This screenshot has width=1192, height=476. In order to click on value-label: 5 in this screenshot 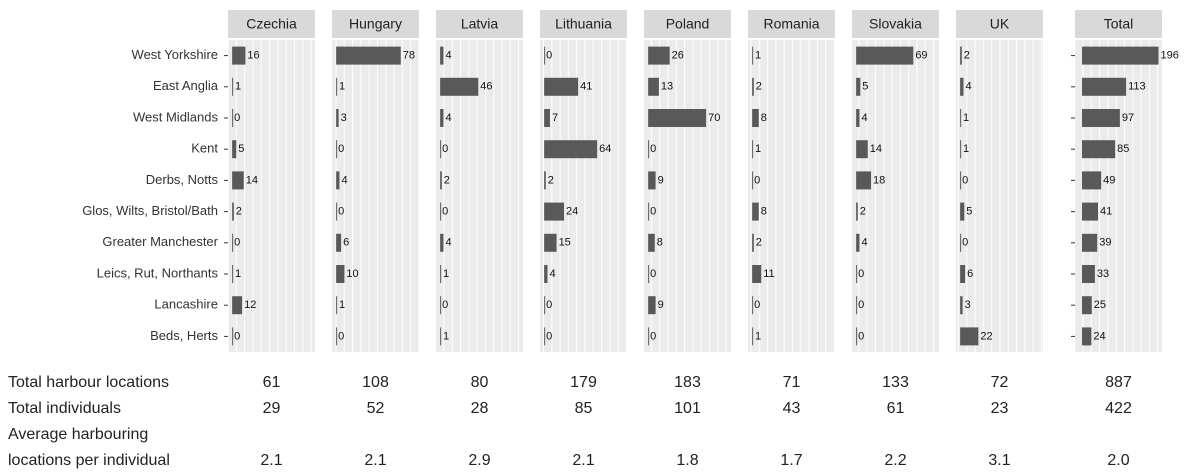, I will do `click(865, 87)`.